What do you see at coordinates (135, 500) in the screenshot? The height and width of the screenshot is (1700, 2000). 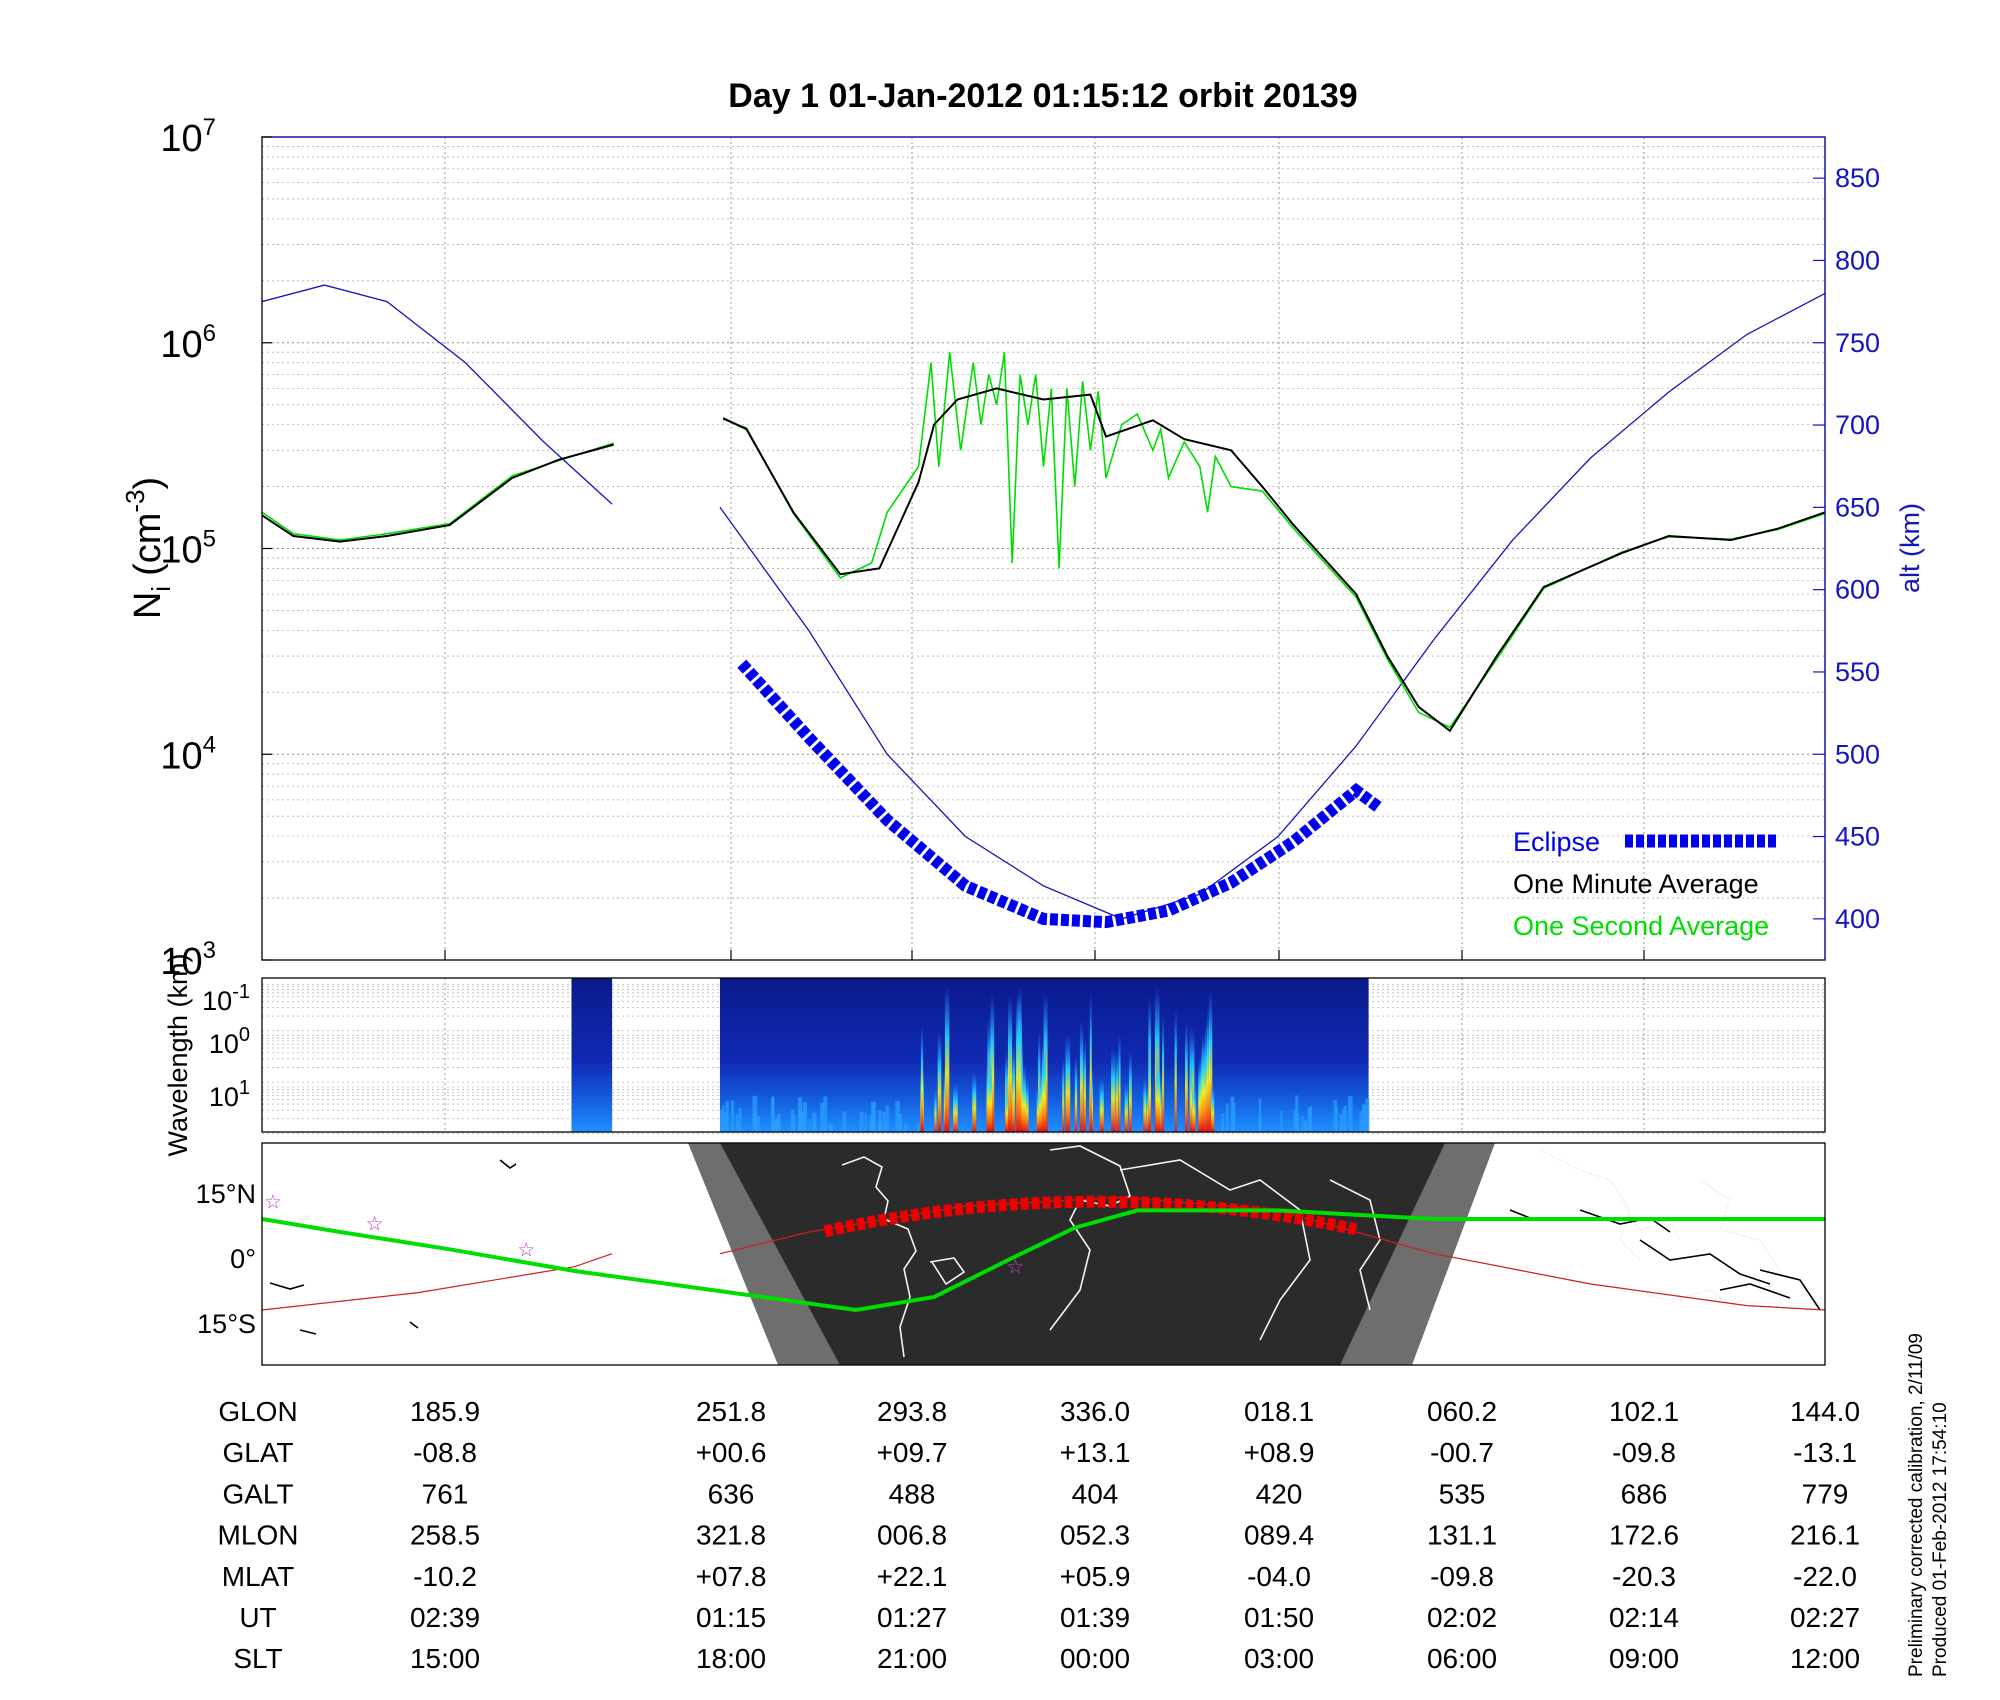 I see `ylabel-sup: -3` at bounding box center [135, 500].